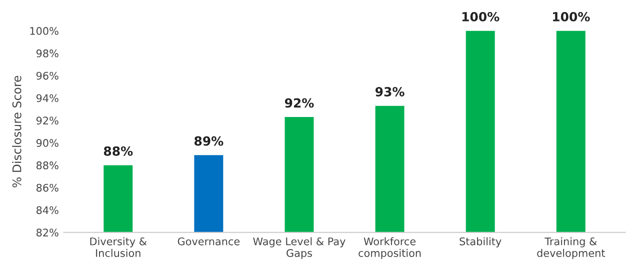  I want to click on y-tick-label: 92%, so click(47, 120).